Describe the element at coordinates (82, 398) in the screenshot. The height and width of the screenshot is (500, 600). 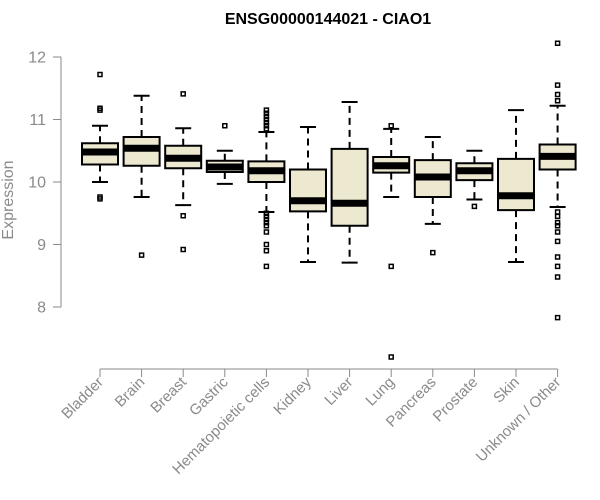
I see `x-tick-label: Bladder` at that location.